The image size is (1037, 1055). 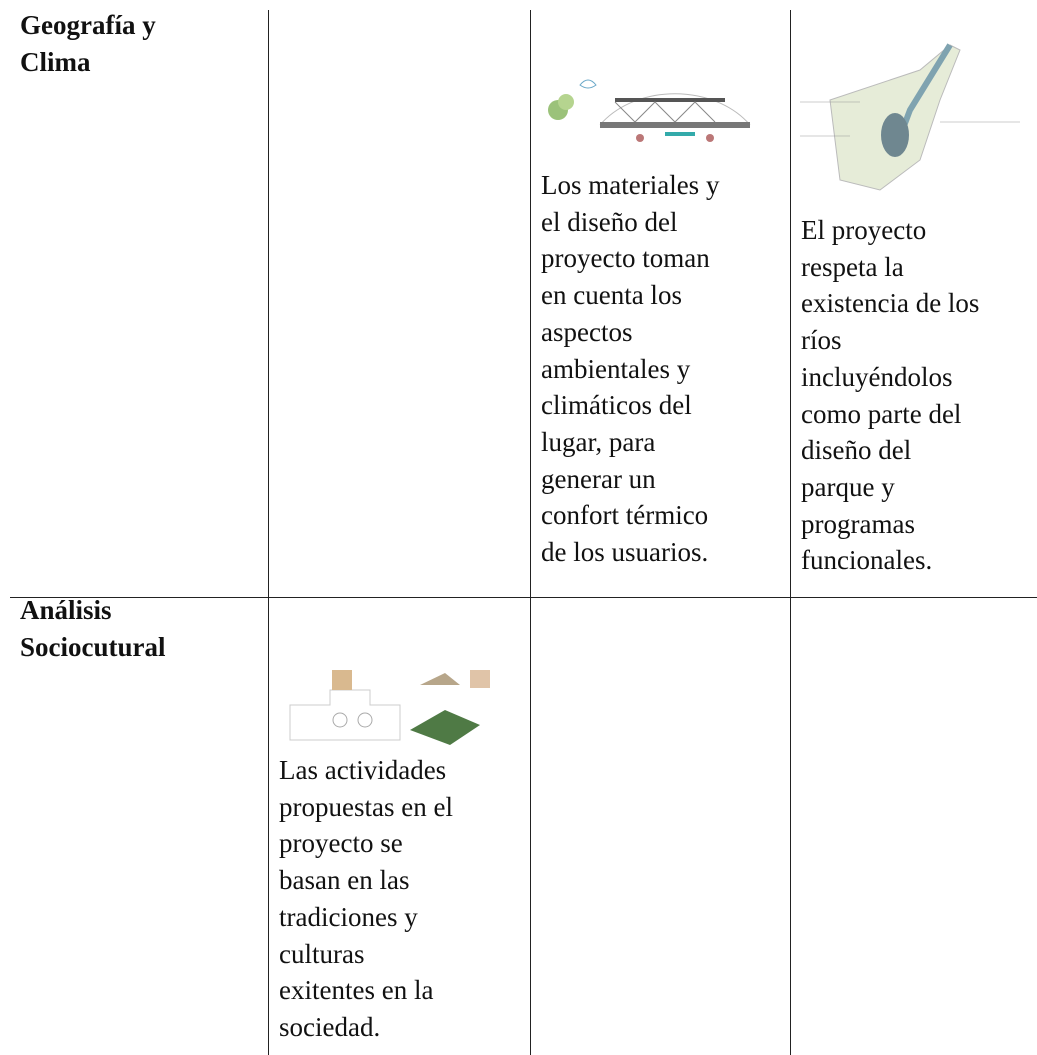 I want to click on cell-text: el diseño del, so click(x=609, y=221).